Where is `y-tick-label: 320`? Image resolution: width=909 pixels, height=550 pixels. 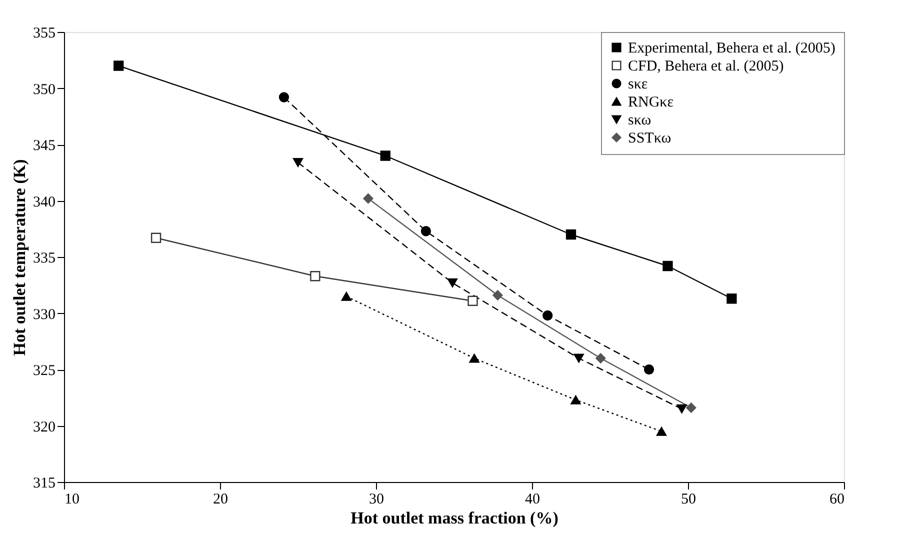 y-tick-label: 320 is located at coordinates (44, 427).